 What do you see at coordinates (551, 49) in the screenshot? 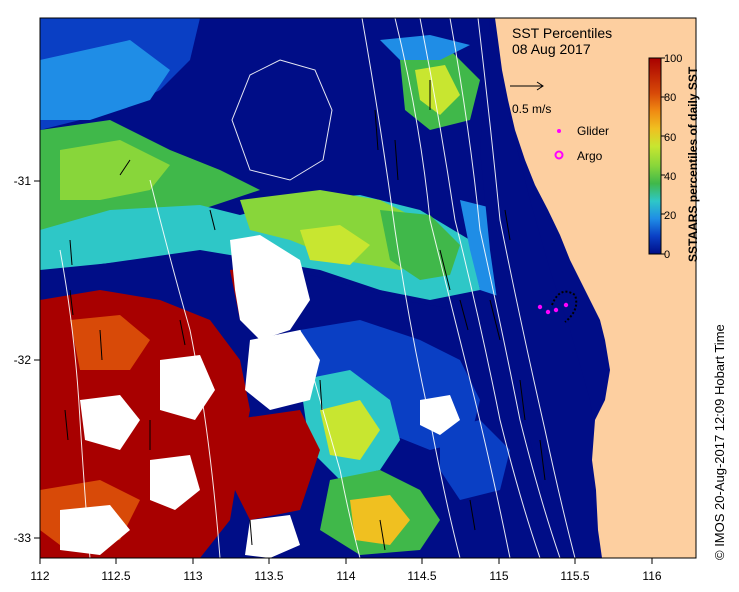
I see `map-date: 08 Aug 2017` at bounding box center [551, 49].